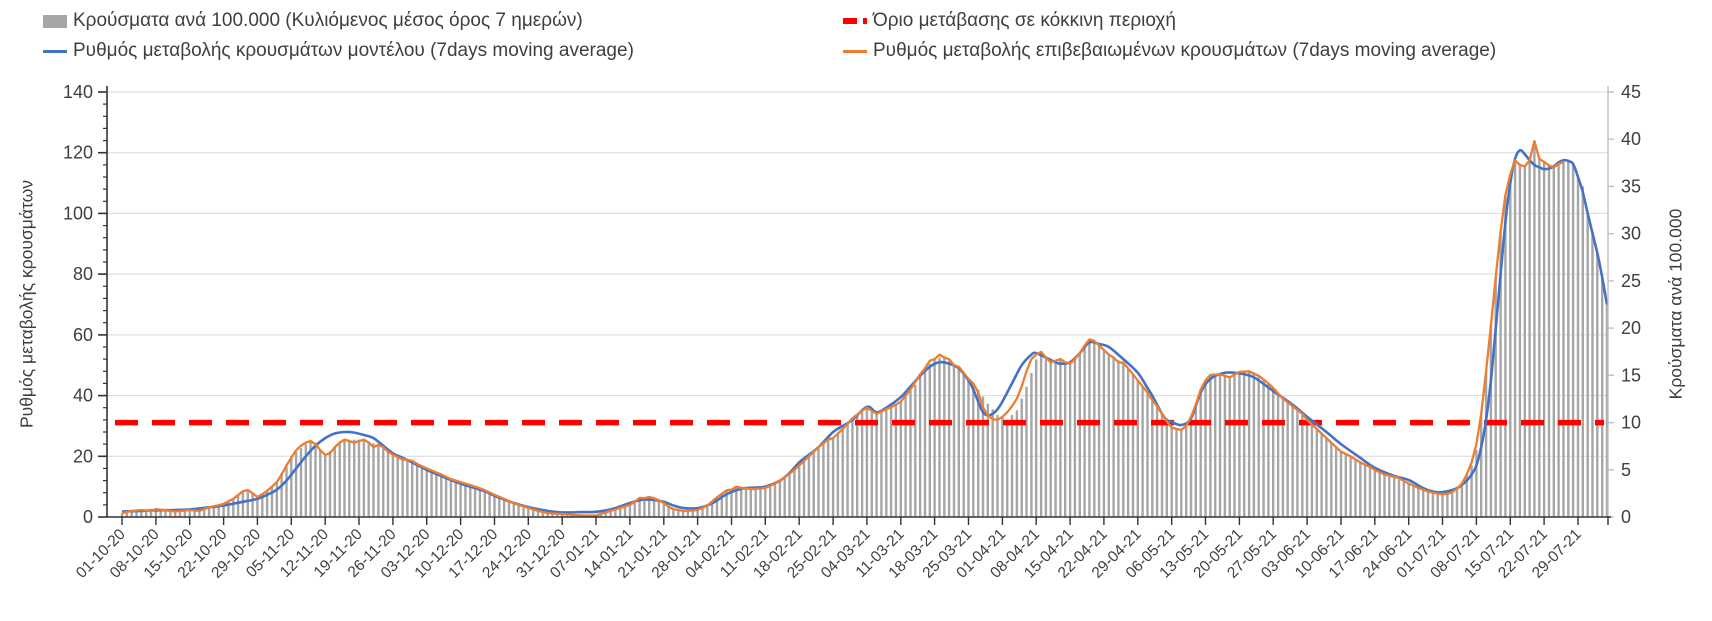  Describe the element at coordinates (1624, 304) in the screenshot. I see `right-axis: 0 5 10 15 20 25 30 35 40 45` at that location.